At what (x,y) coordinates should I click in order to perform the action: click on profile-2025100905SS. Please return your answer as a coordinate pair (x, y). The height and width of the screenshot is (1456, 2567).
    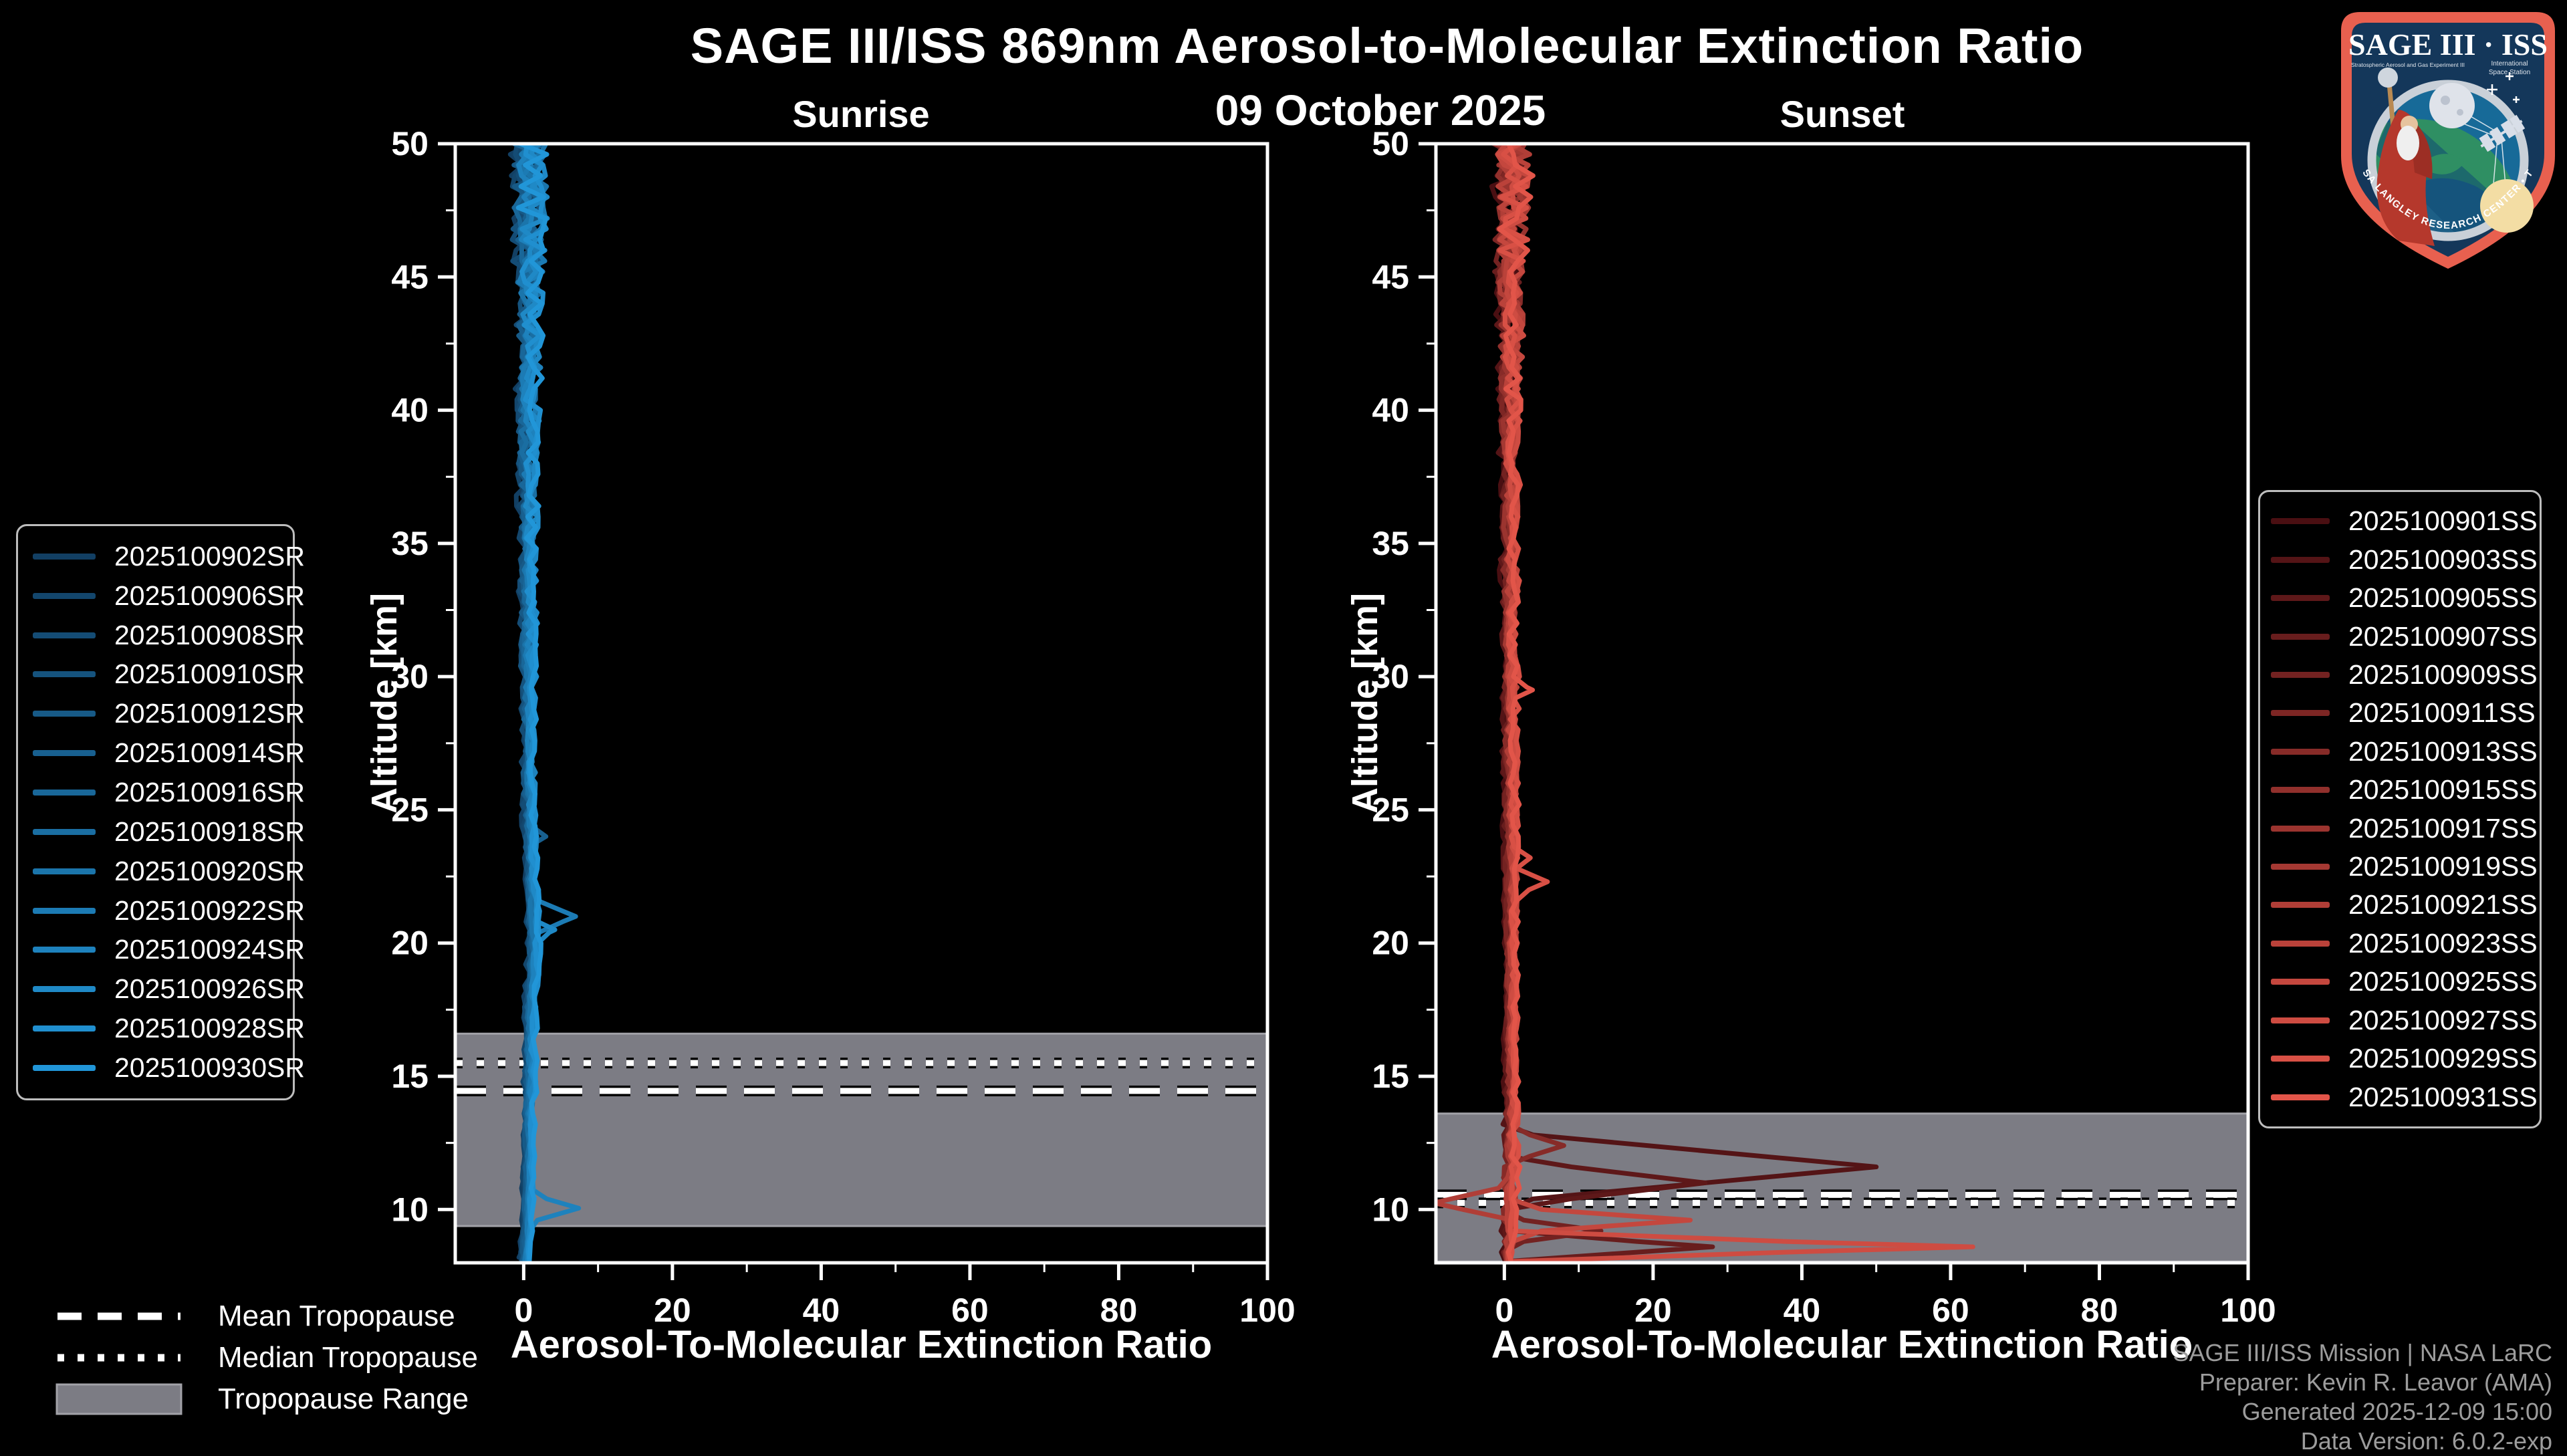
    Looking at the image, I should click on (1601, 703).